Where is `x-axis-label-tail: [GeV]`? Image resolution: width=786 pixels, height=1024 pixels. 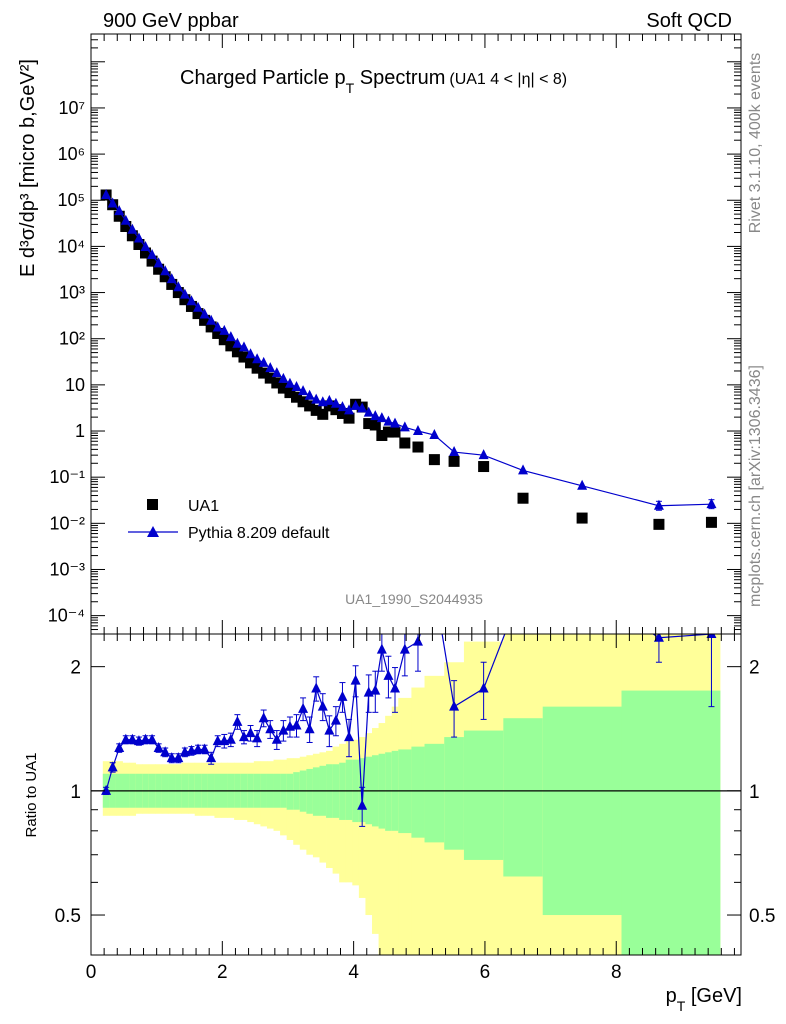
x-axis-label-tail: [GeV] is located at coordinates (713, 996).